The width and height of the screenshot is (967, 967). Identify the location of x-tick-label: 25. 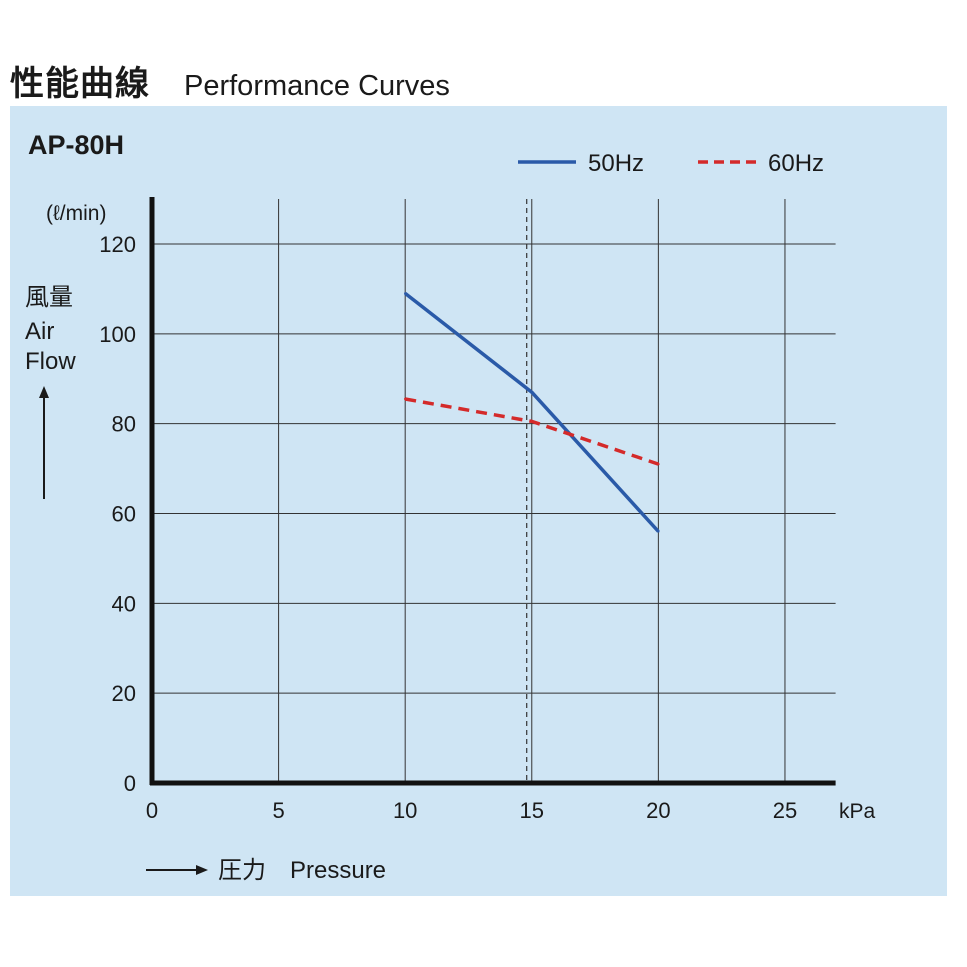
(785, 810).